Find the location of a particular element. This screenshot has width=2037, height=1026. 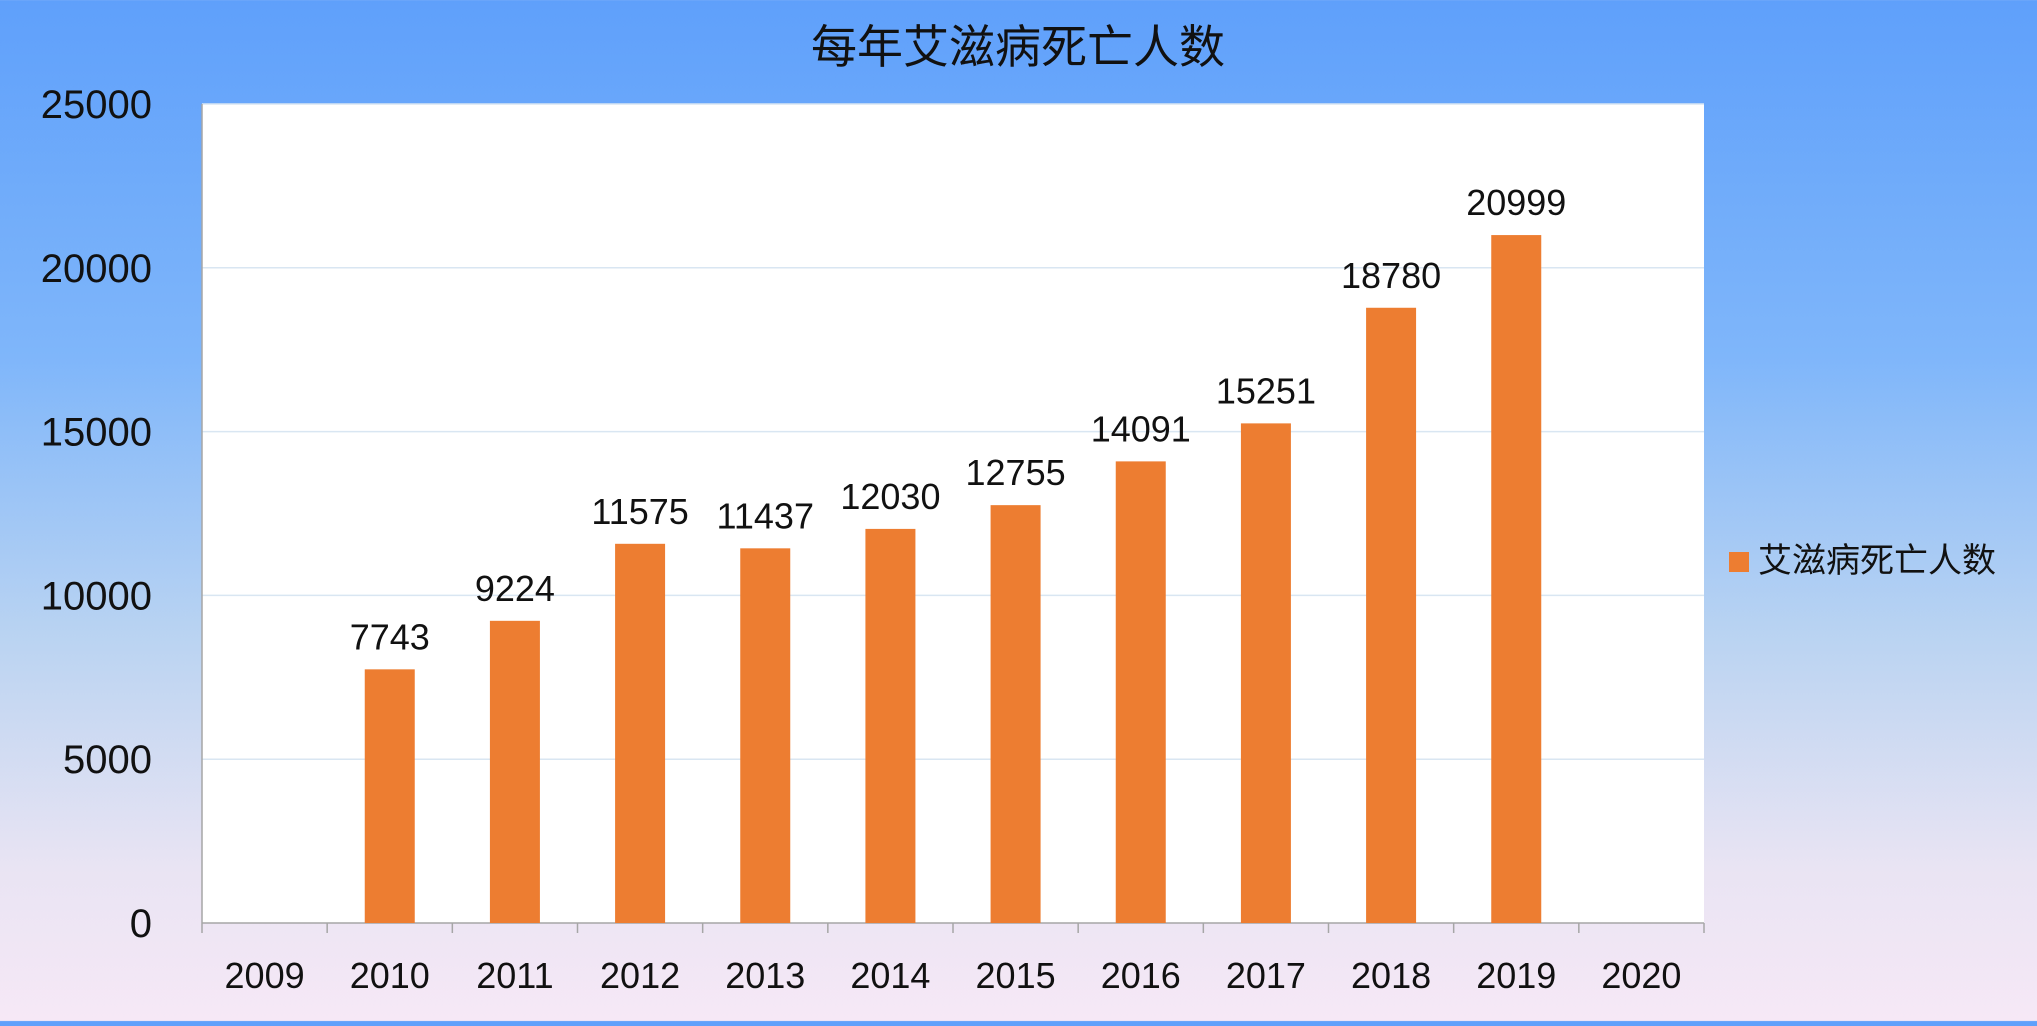

data-label: 12030 is located at coordinates (890, 496).